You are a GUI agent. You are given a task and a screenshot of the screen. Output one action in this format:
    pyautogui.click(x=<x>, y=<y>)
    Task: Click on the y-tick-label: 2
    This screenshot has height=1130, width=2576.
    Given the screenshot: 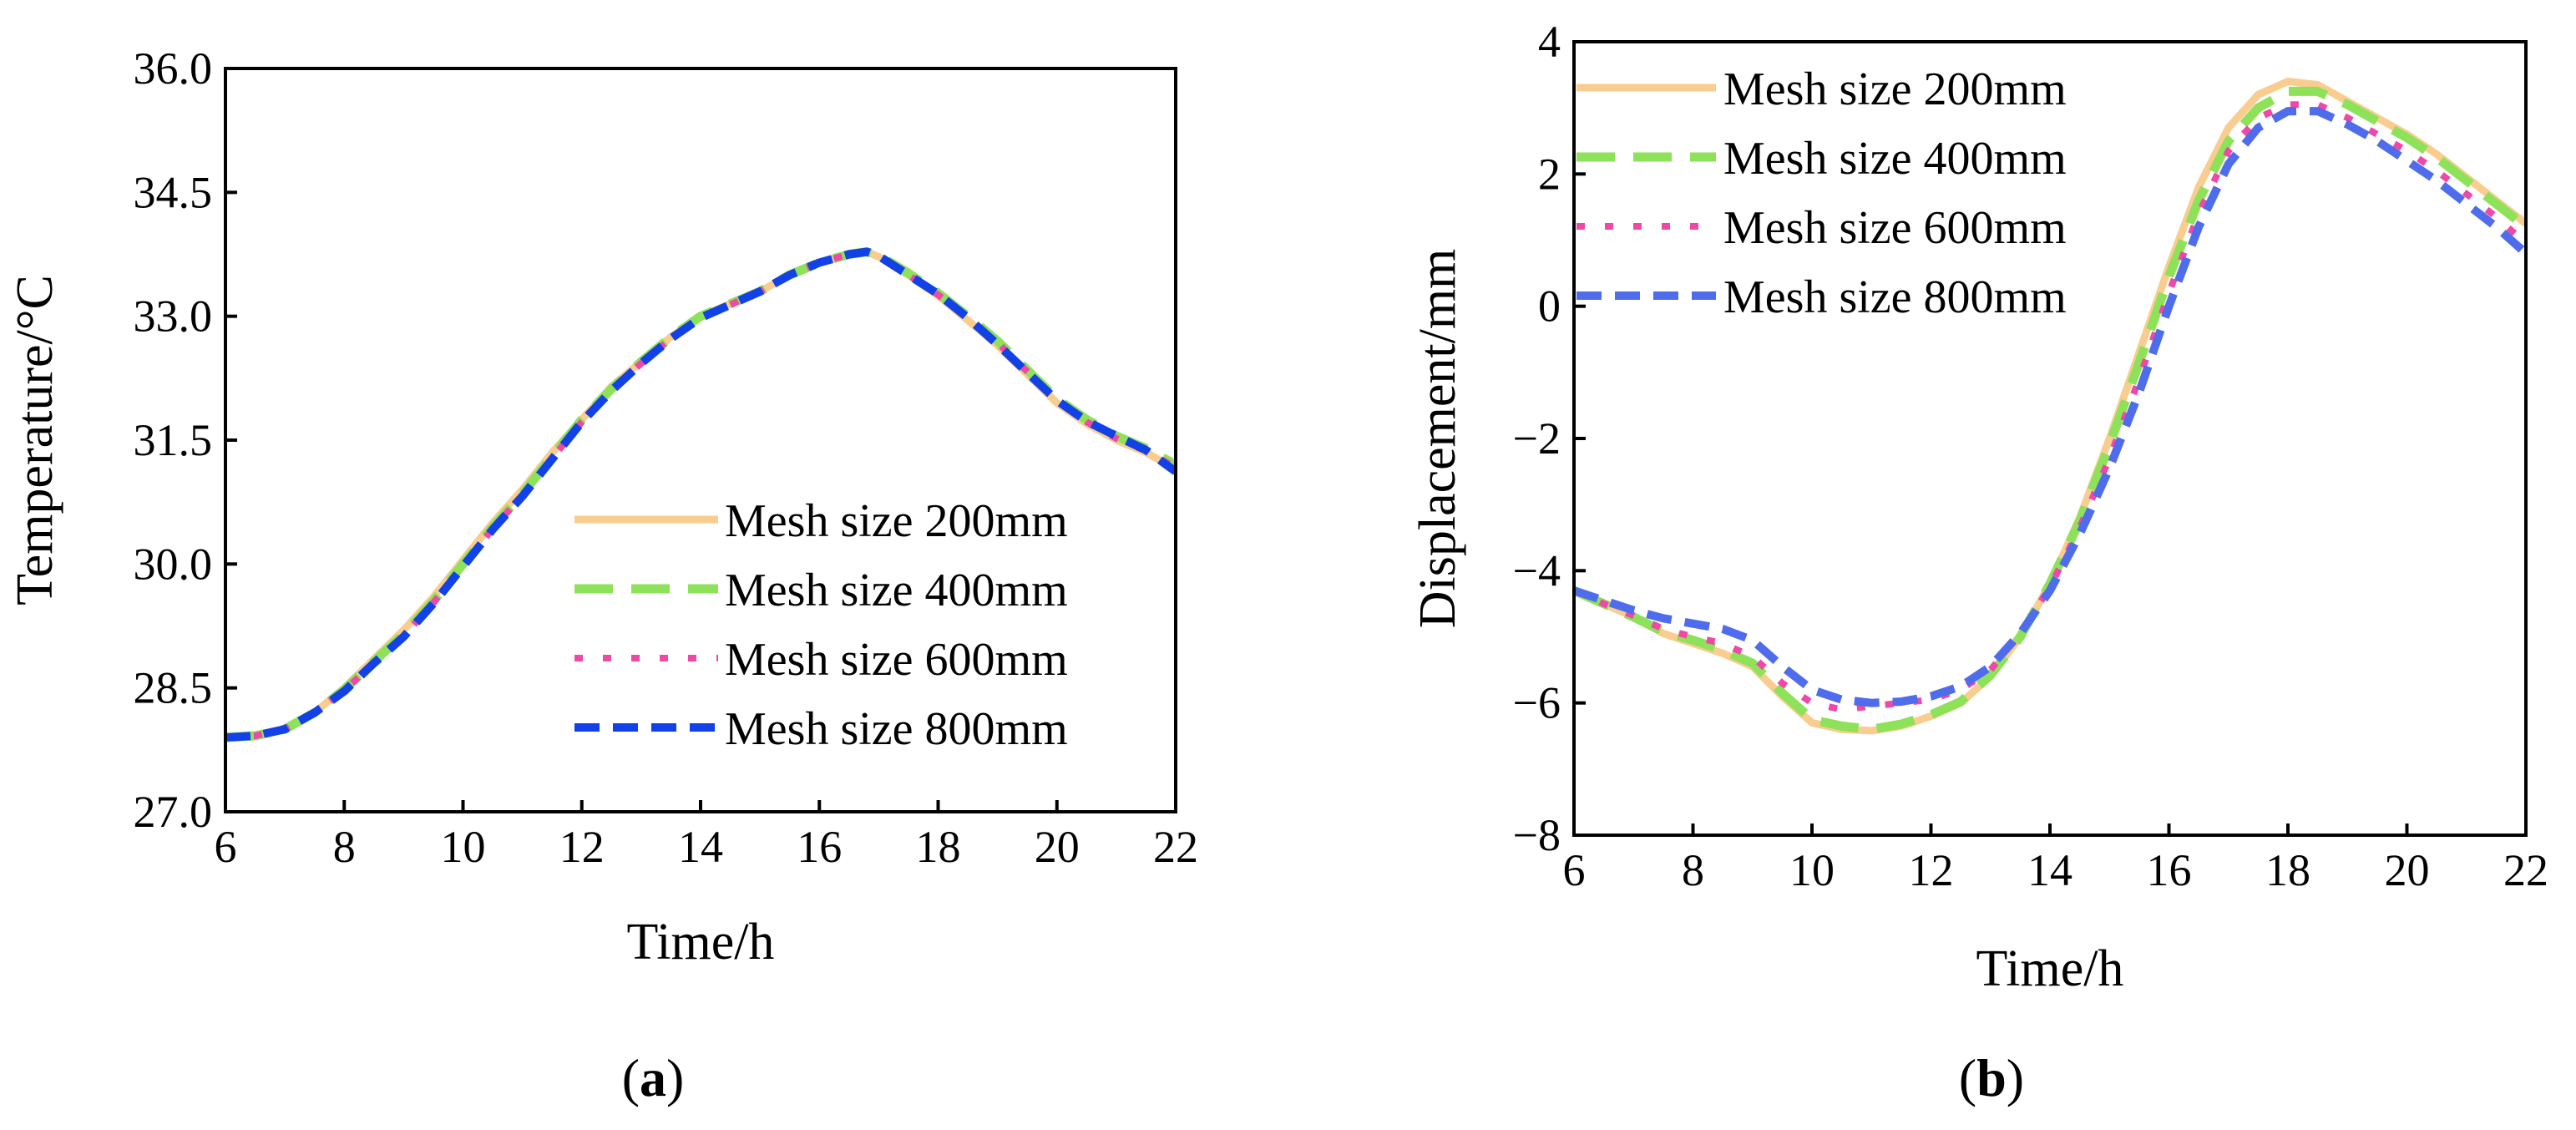 What is the action you would take?
    pyautogui.click(x=1549, y=174)
    